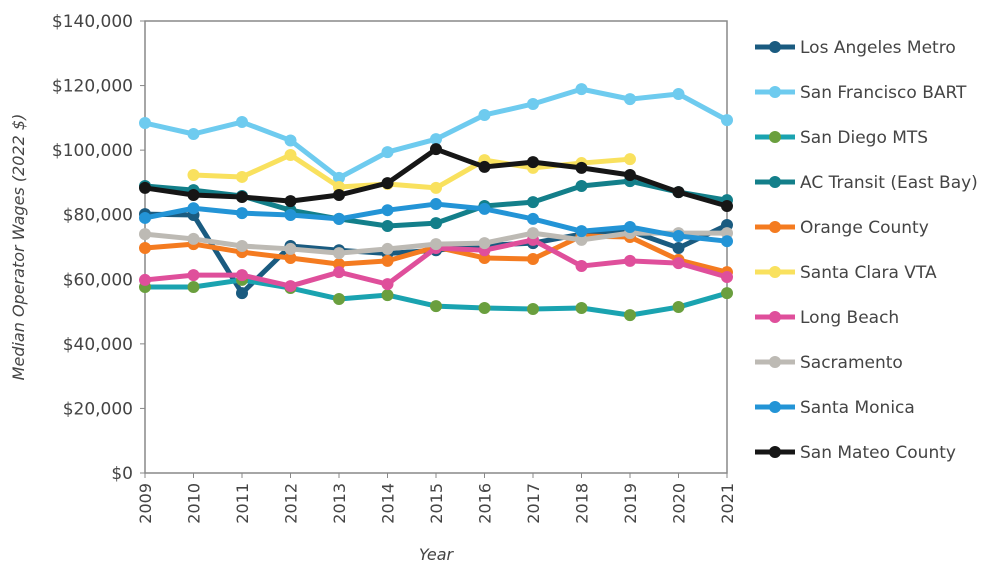 The height and width of the screenshot is (571, 1000). I want to click on x-tick-label: 2020, so click(679, 503).